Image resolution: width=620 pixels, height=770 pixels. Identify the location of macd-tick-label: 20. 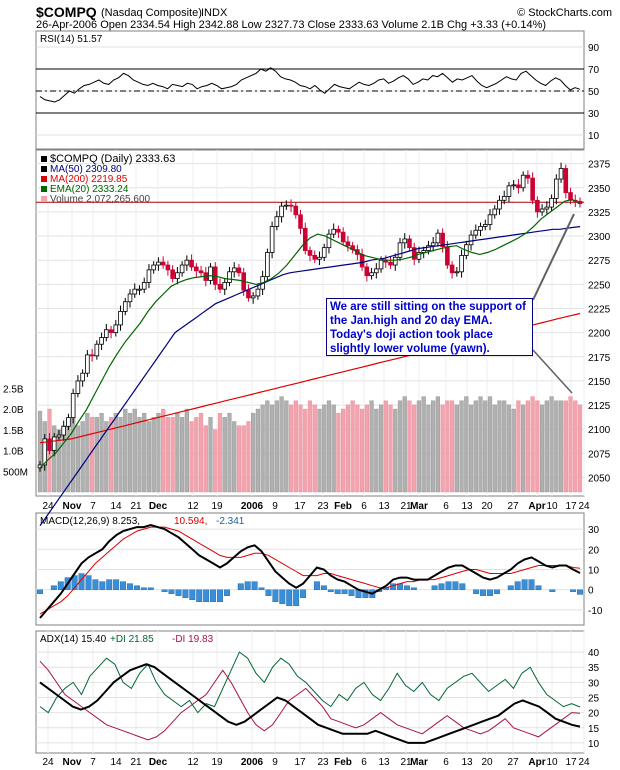
(594, 550).